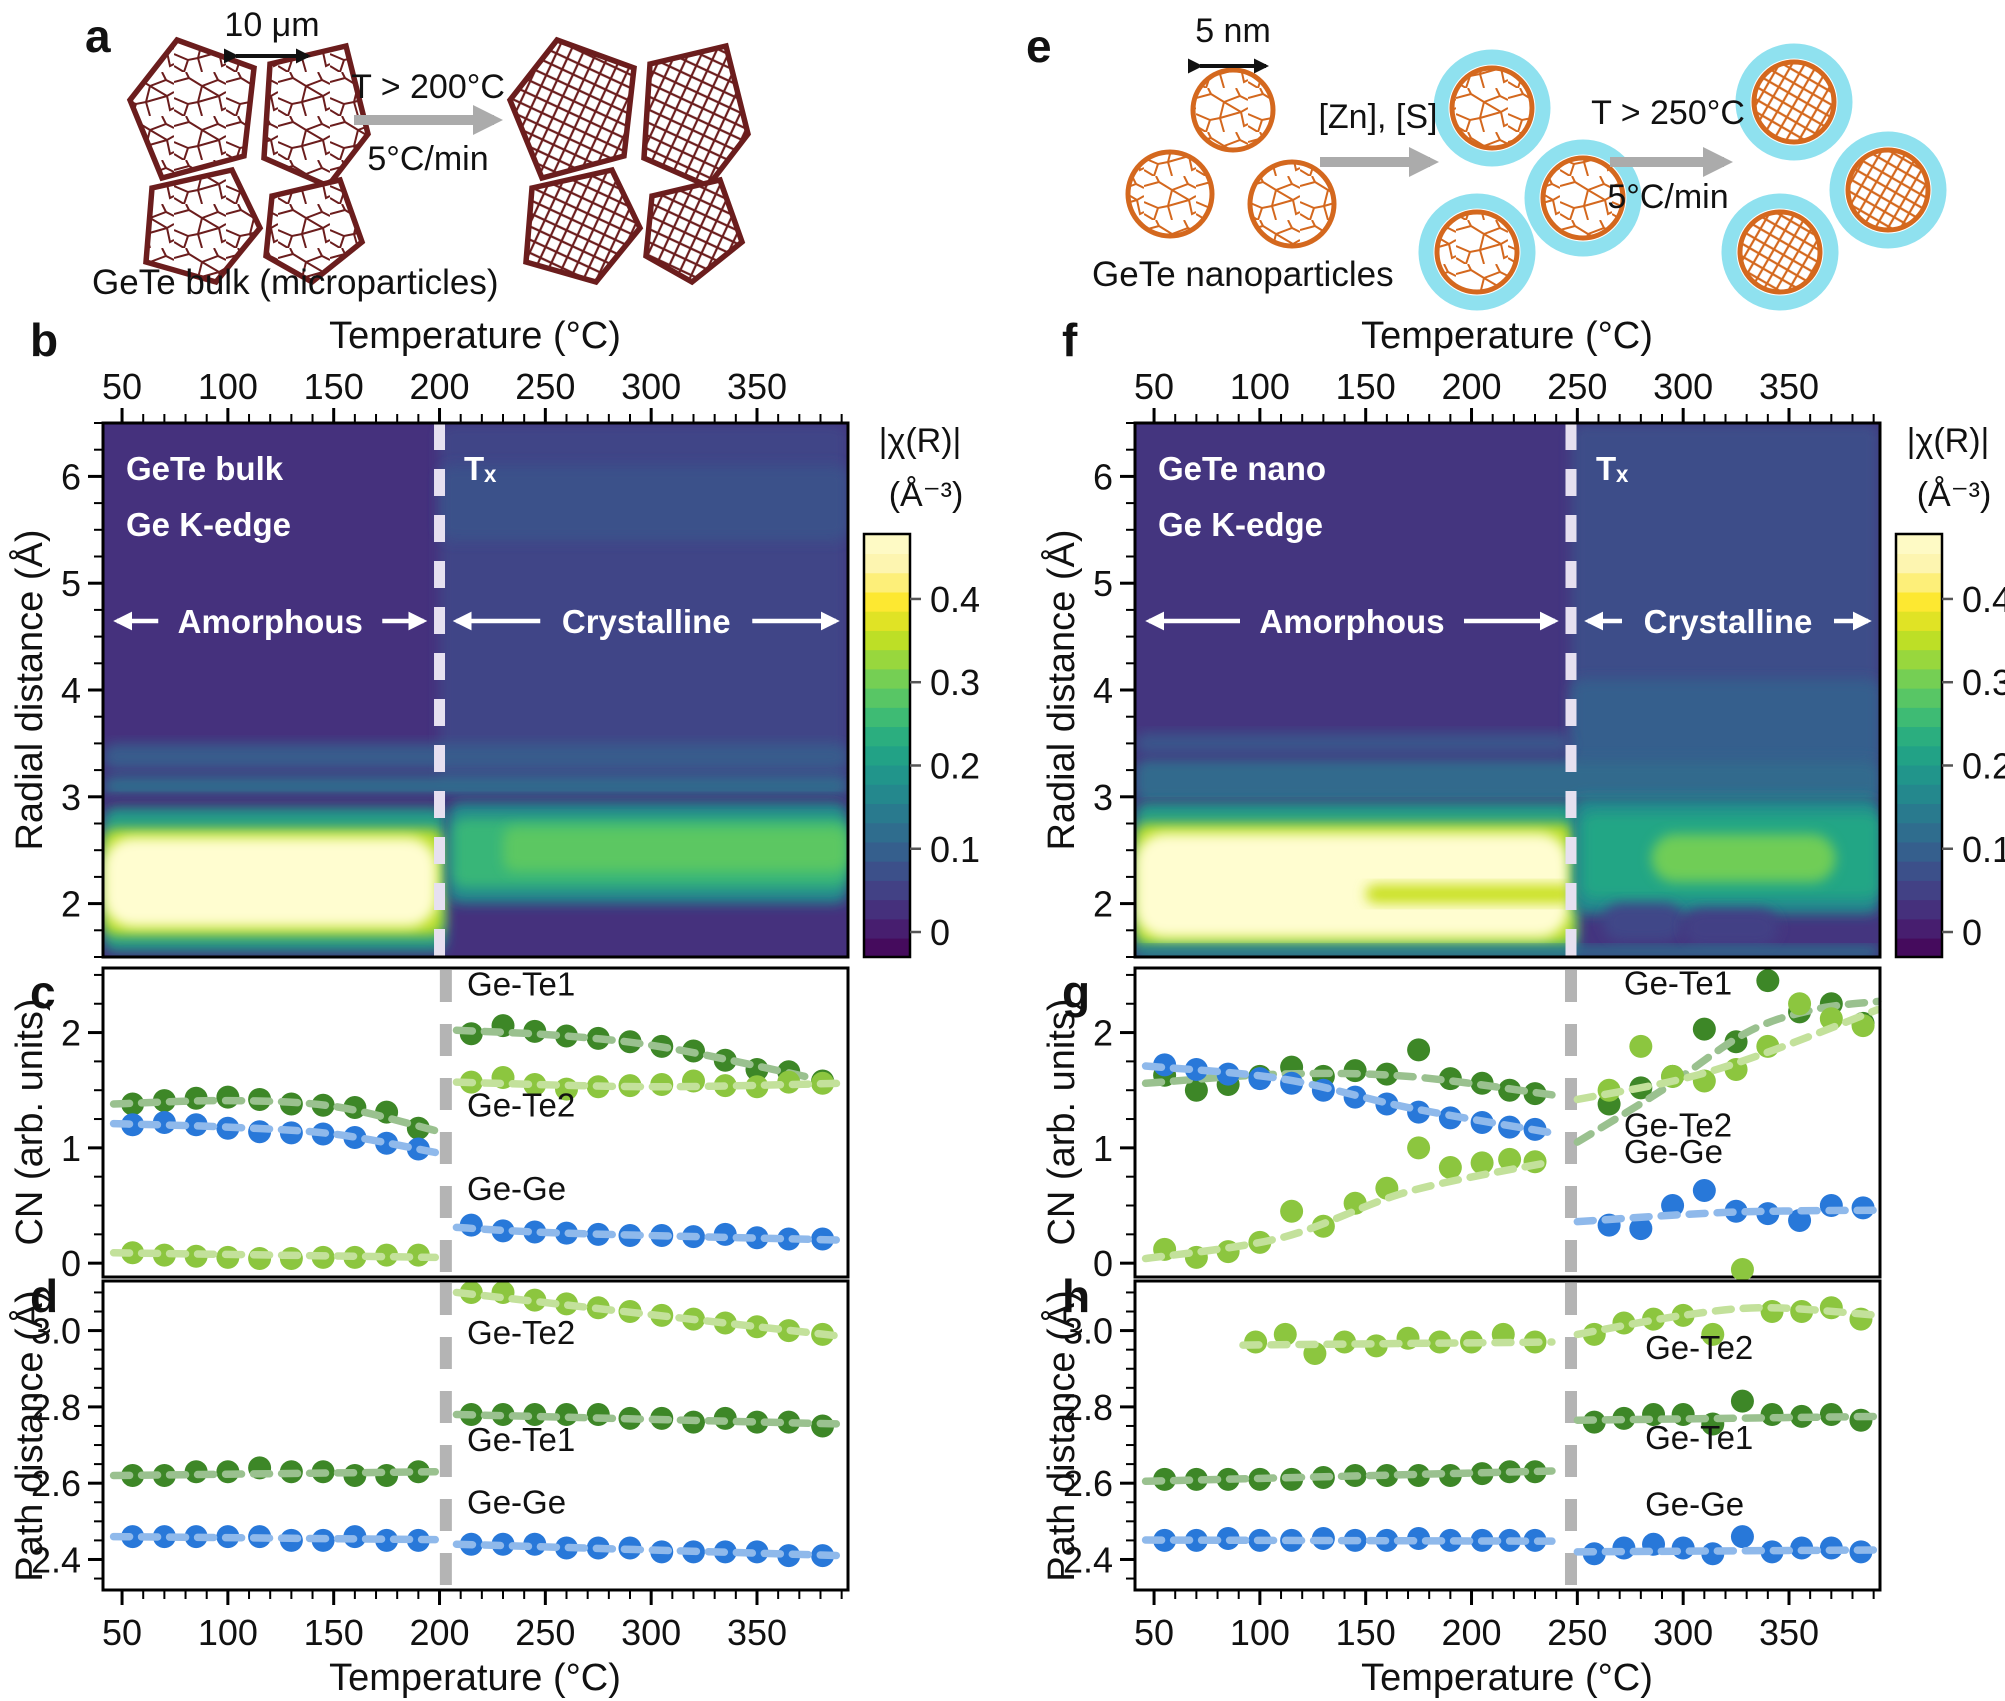 The width and height of the screenshot is (2005, 1701). Describe the element at coordinates (1061, 689) in the screenshot. I see `heatmap-ylabel-nano: Radial distance (Å)` at that location.